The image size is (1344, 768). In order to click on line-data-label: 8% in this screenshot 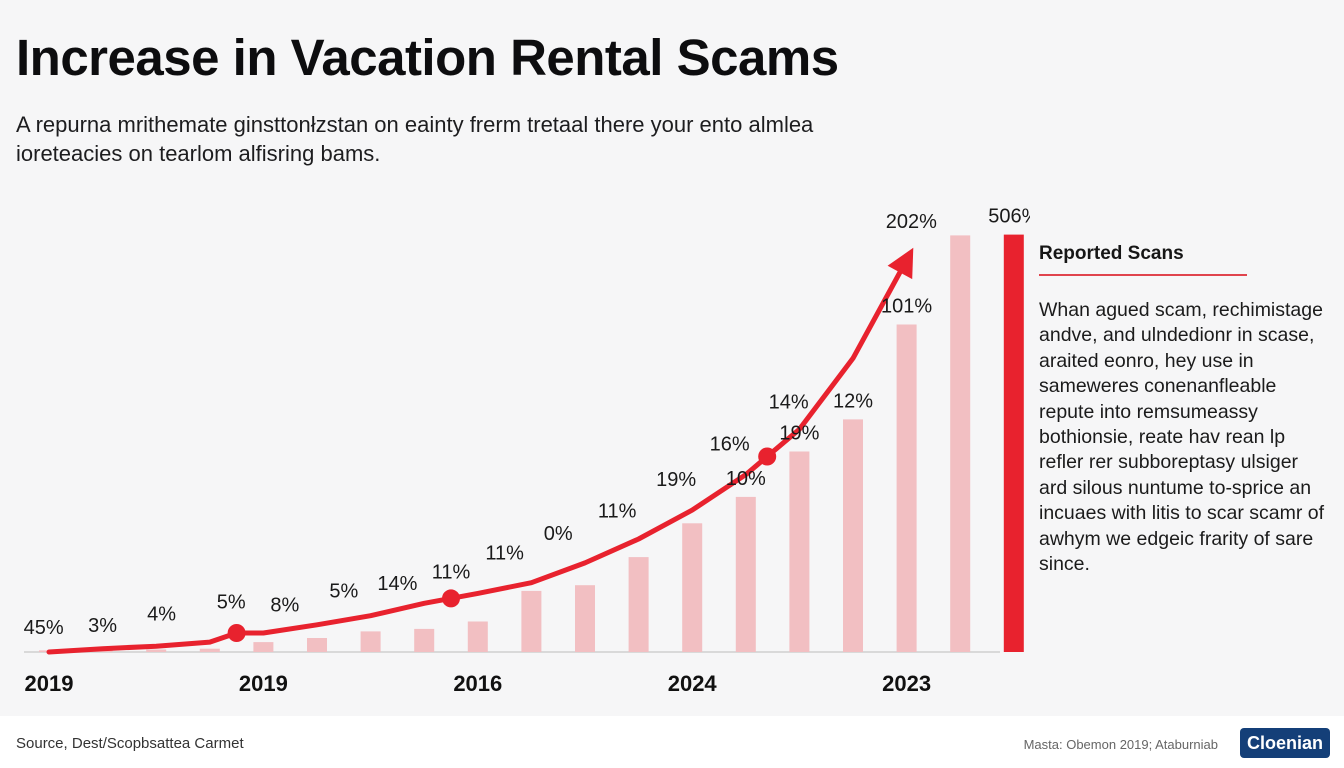, I will do `click(284, 606)`.